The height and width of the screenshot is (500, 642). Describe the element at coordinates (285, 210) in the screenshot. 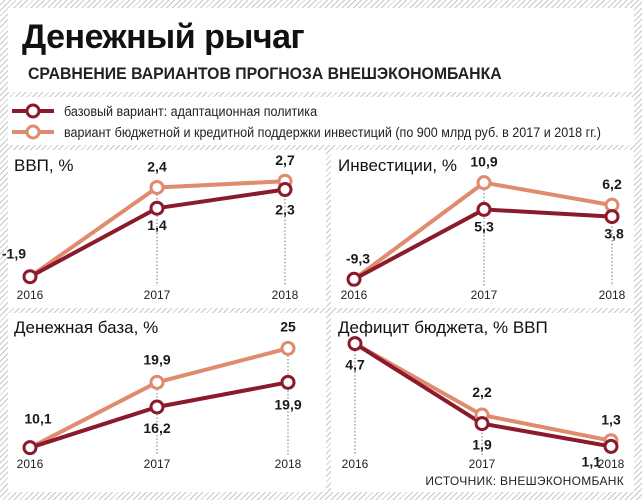

I see `data-label: 2,3` at that location.